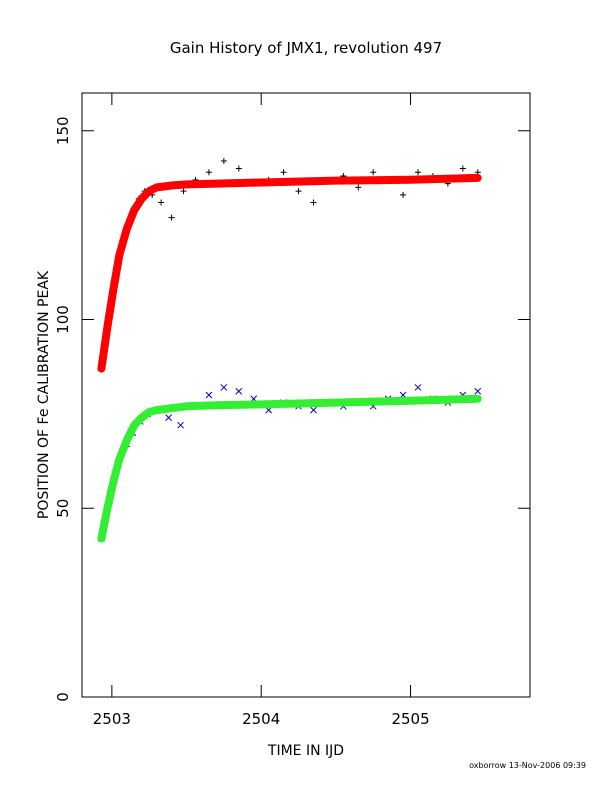  Describe the element at coordinates (63, 697) in the screenshot. I see `y-tick-label: 0` at that location.